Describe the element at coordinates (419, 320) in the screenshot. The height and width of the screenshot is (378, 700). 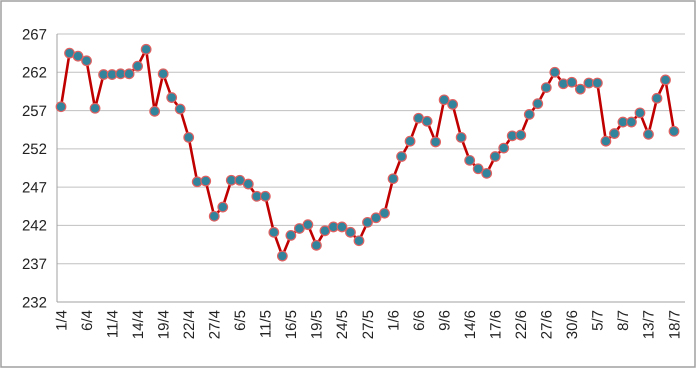
I see `x-tick-label: 6/6` at that location.